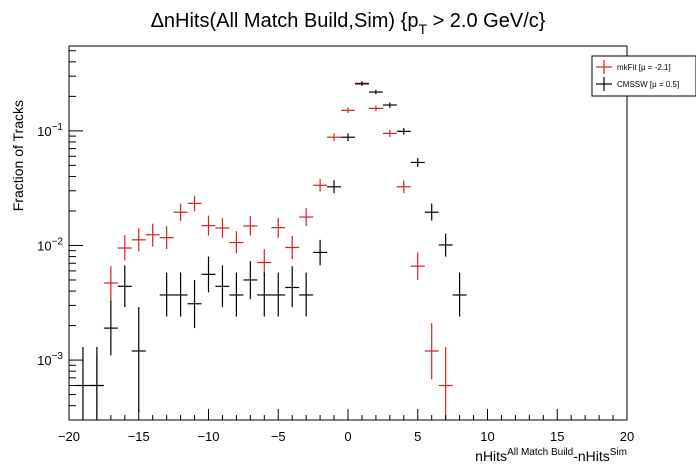 The width and height of the screenshot is (696, 472). What do you see at coordinates (637, 75) in the screenshot?
I see `legend-entries: mkFit [μ = -2.1] CMSSW [μ = 0.5]` at bounding box center [637, 75].